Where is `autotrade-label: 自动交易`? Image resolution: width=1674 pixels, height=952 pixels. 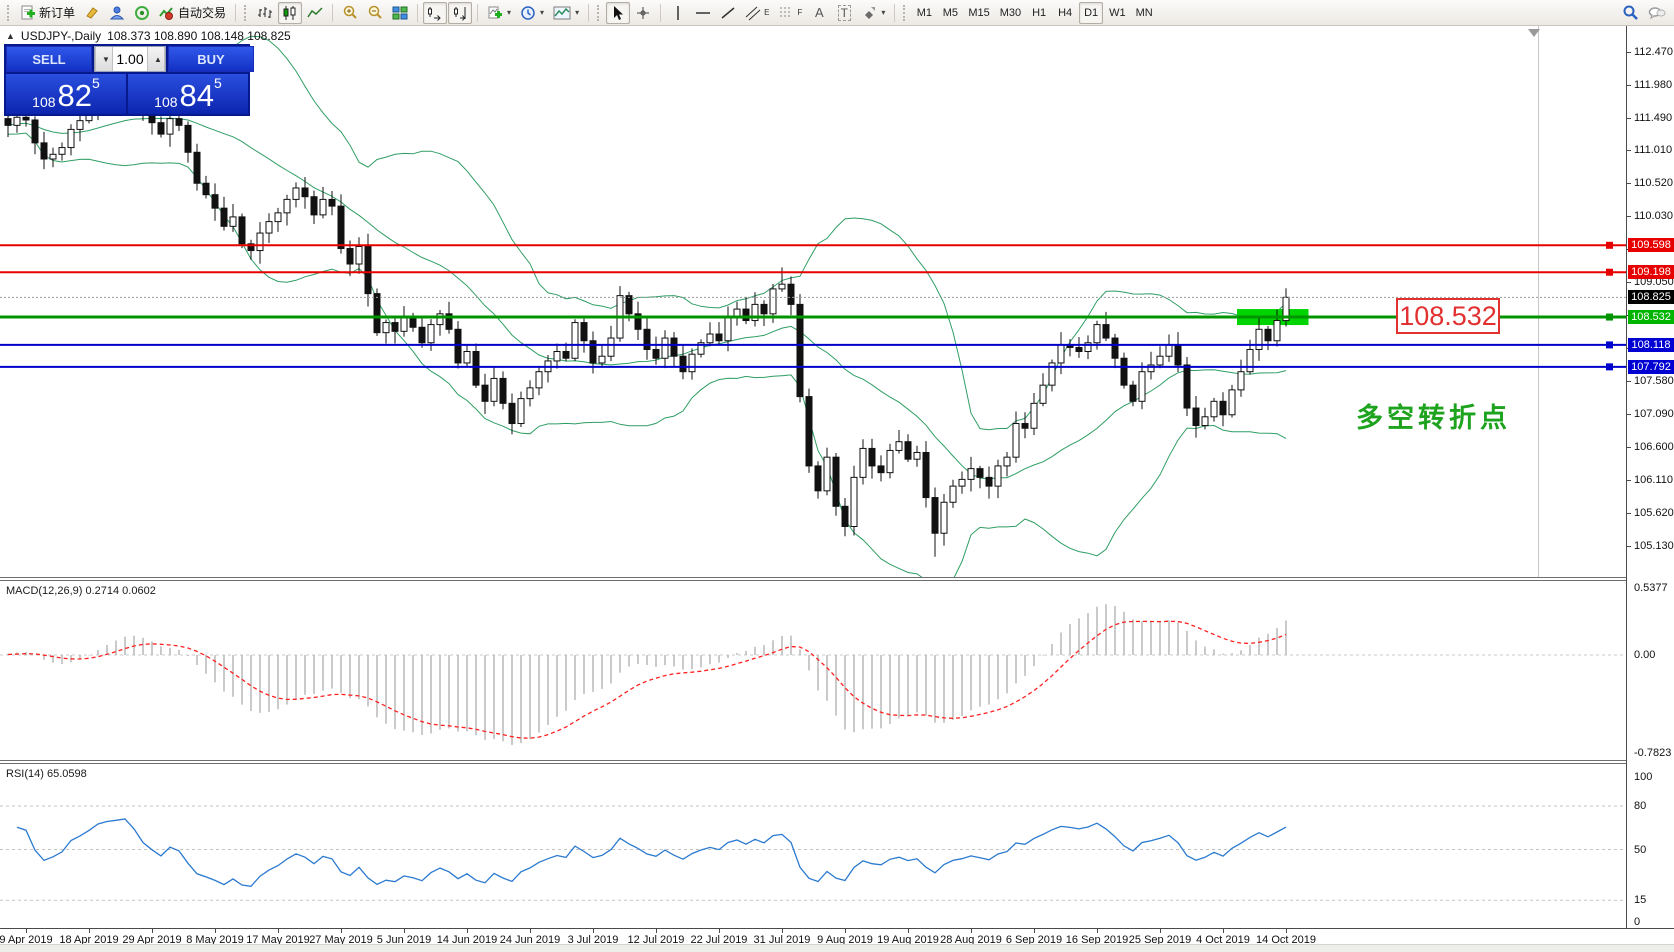 autotrade-label: 自动交易 is located at coordinates (202, 13).